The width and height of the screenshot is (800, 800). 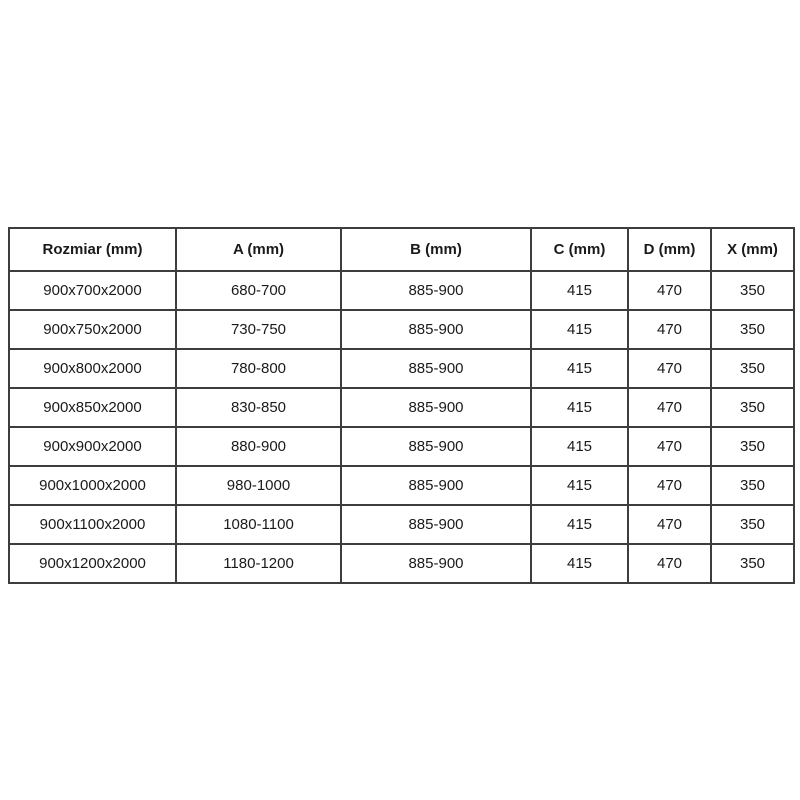 What do you see at coordinates (258, 524) in the screenshot?
I see `table-cell: 1080-1100` at bounding box center [258, 524].